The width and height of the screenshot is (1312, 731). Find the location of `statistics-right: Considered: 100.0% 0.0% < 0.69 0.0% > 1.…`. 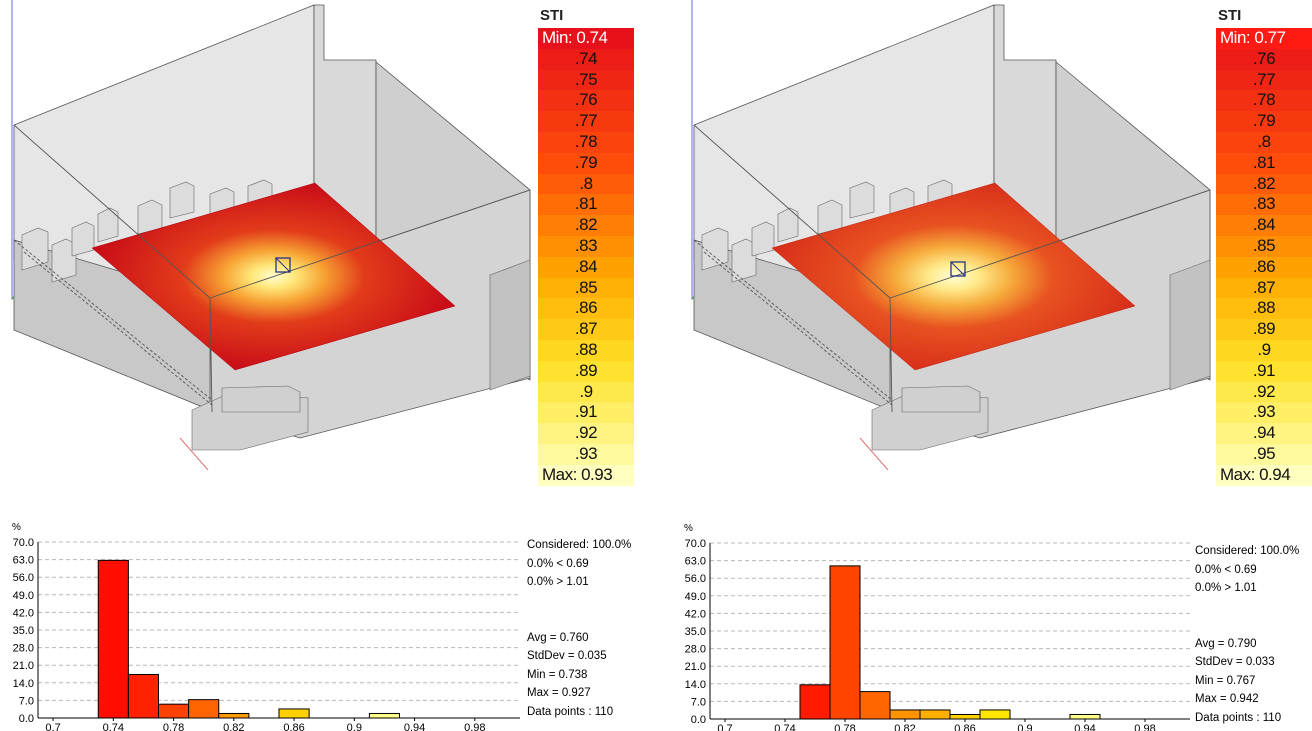

statistics-right: Considered: 100.0% 0.0% < 0.69 0.0% > 1.… is located at coordinates (1247, 634).